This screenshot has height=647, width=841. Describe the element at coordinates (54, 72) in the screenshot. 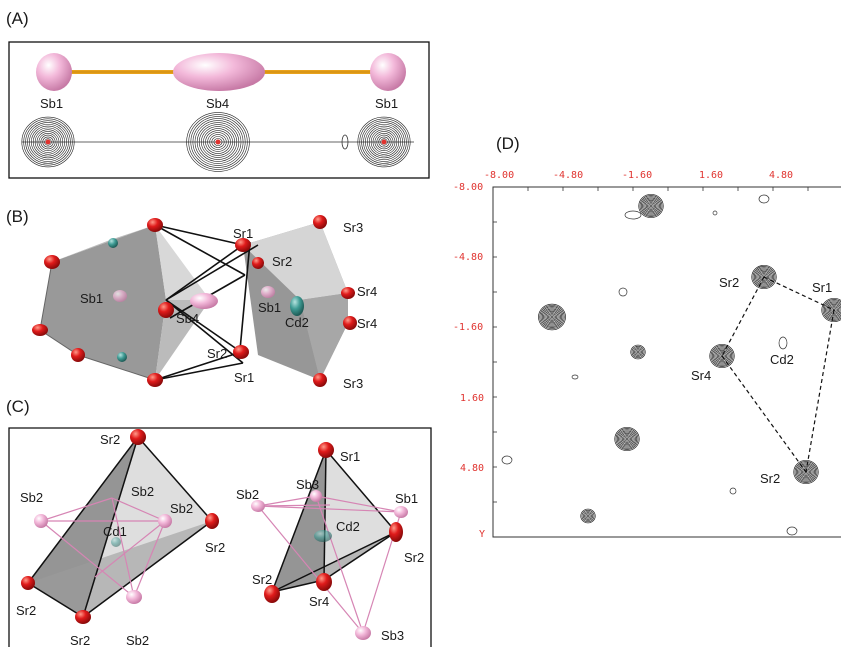

I see `atom-sb1-left` at that location.